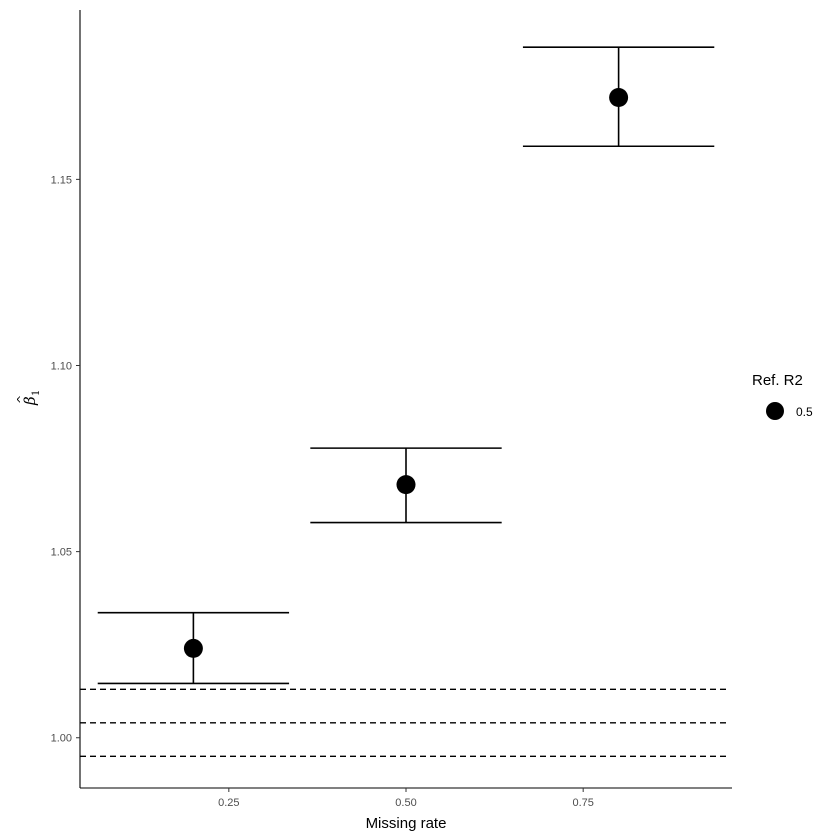 Image resolution: width=840 pixels, height=840 pixels. I want to click on y-tick-label: 1.10, so click(61, 366).